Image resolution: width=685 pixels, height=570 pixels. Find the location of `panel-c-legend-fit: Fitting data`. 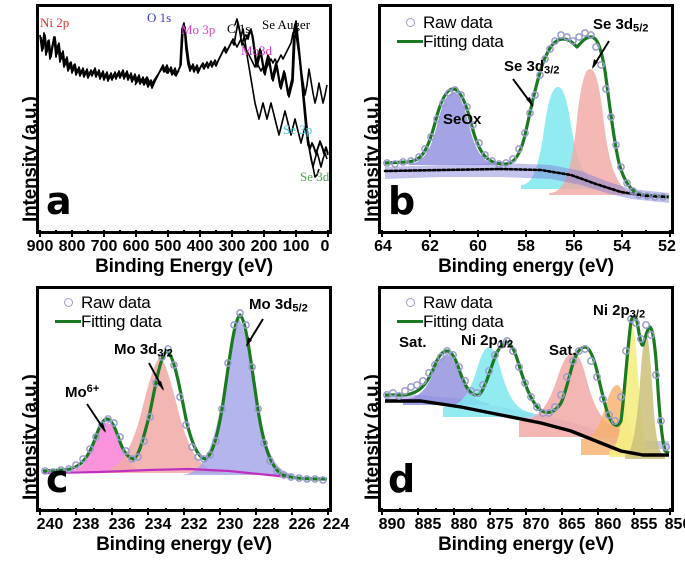

panel-c-legend-fit: Fitting data is located at coordinates (108, 321).